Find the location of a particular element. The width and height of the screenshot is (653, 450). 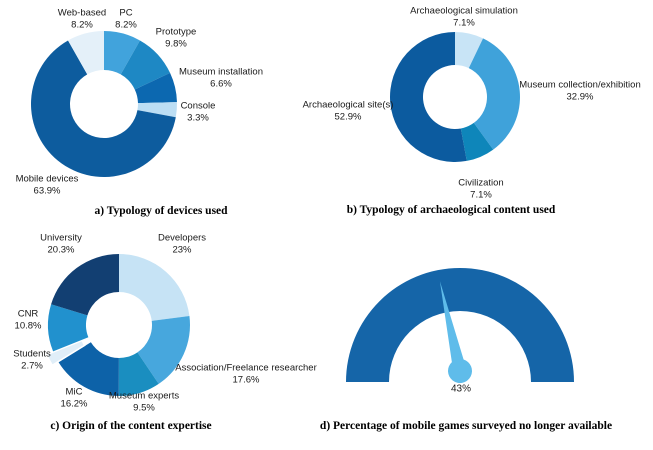

label-mobile-devices: Mobile devices 63.9% is located at coordinates (47, 185).